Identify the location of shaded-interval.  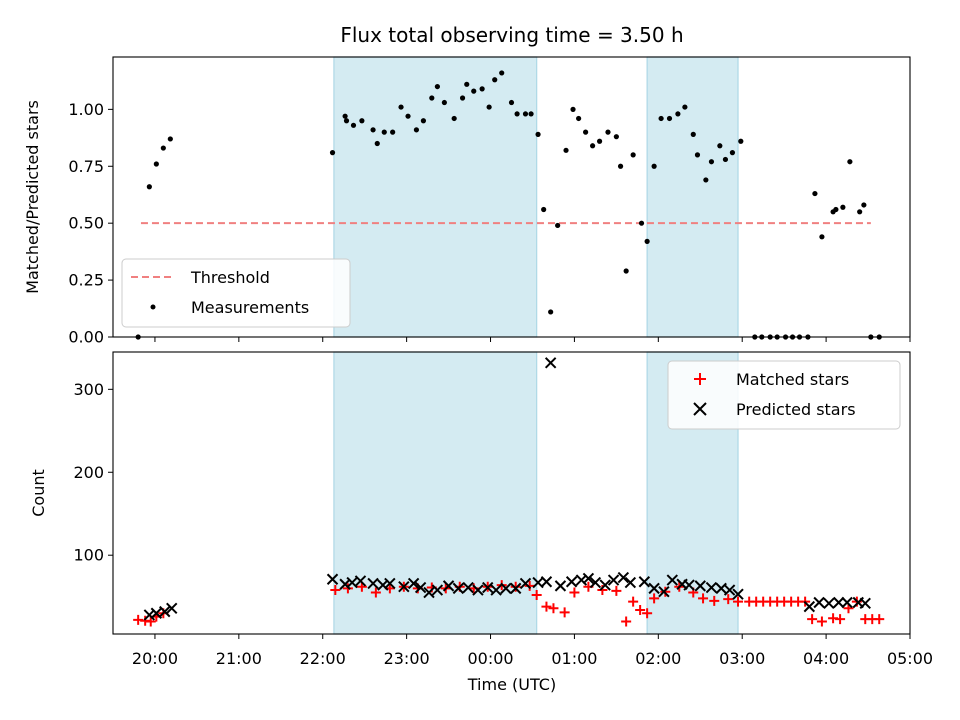
(692, 197).